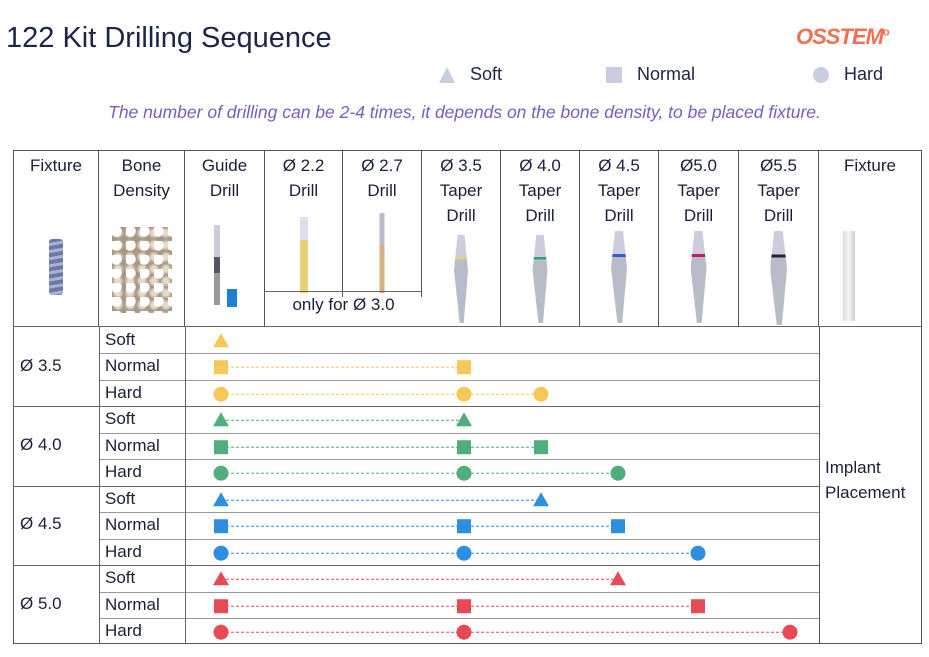 This screenshot has height=657, width=929. What do you see at coordinates (41, 524) in the screenshot?
I see `fixture-size-label: Ø 4.5` at bounding box center [41, 524].